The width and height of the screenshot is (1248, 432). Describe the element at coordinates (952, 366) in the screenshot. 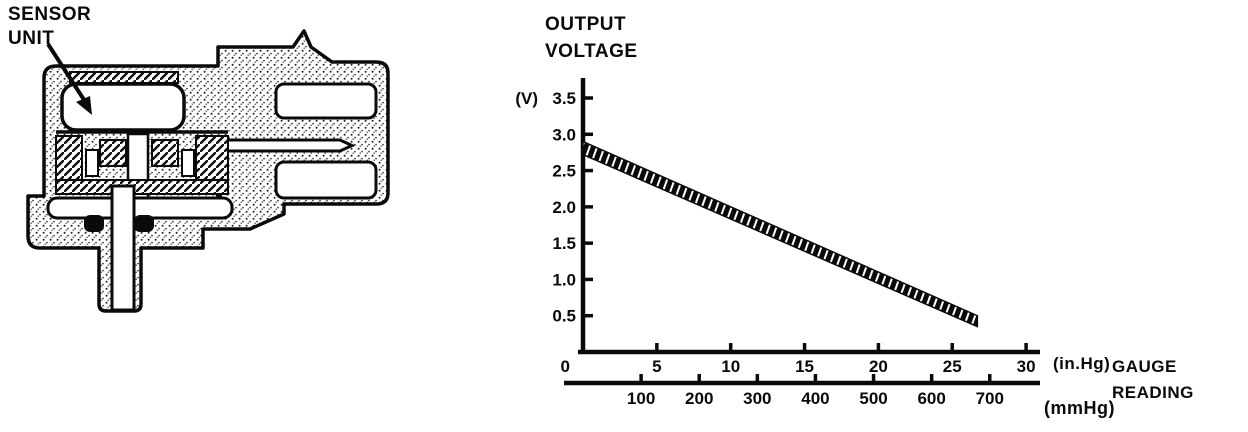

I see `svg-text: 25` at that location.